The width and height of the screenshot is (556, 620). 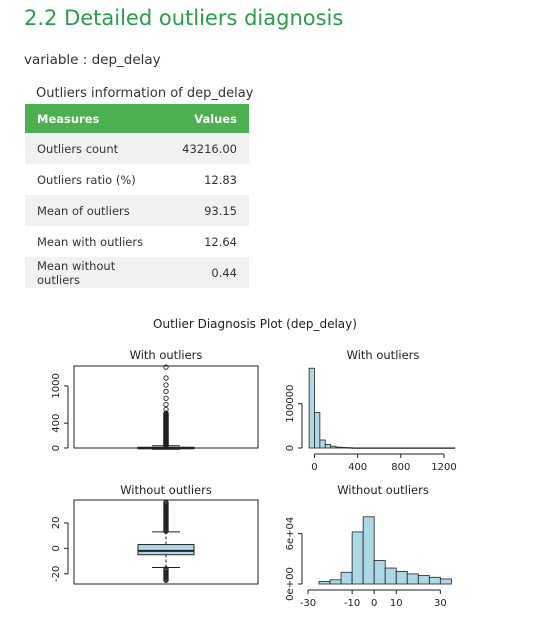 What do you see at coordinates (56, 385) in the screenshot?
I see `y-tick-label: 1000` at bounding box center [56, 385].